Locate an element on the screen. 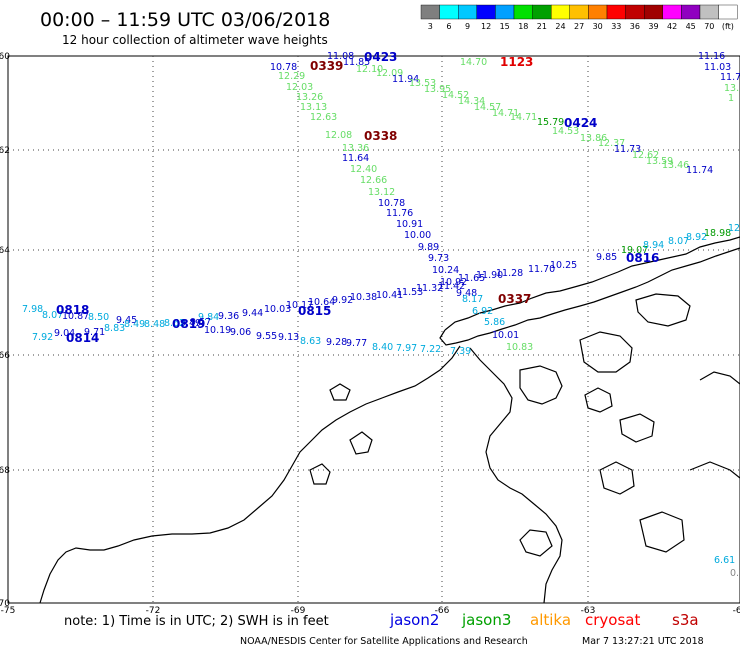  pass-label: 0423 is located at coordinates (380, 57).